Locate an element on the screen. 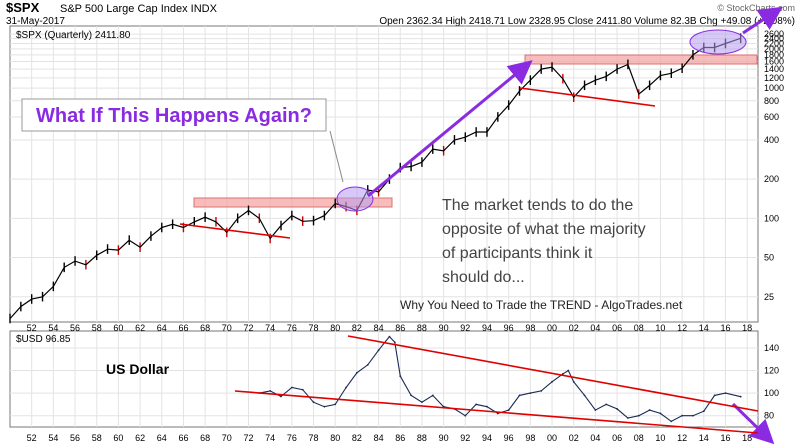  spx-y-tick-label: 200 is located at coordinates (771, 179).